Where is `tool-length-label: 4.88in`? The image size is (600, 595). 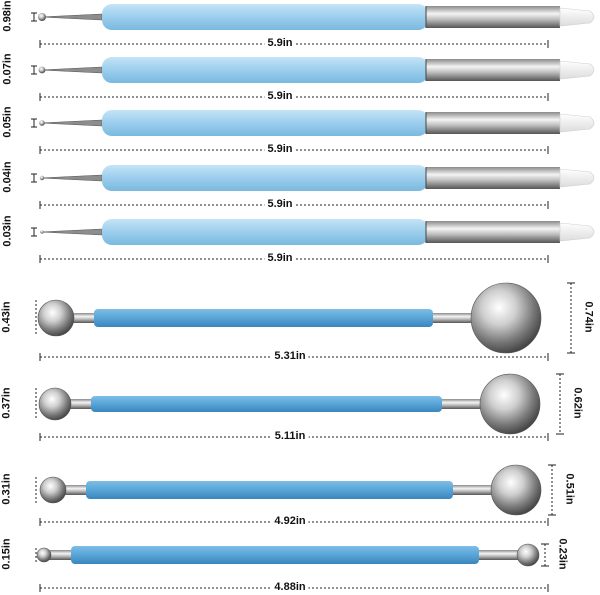
tool-length-label: 4.88in is located at coordinates (290, 587).